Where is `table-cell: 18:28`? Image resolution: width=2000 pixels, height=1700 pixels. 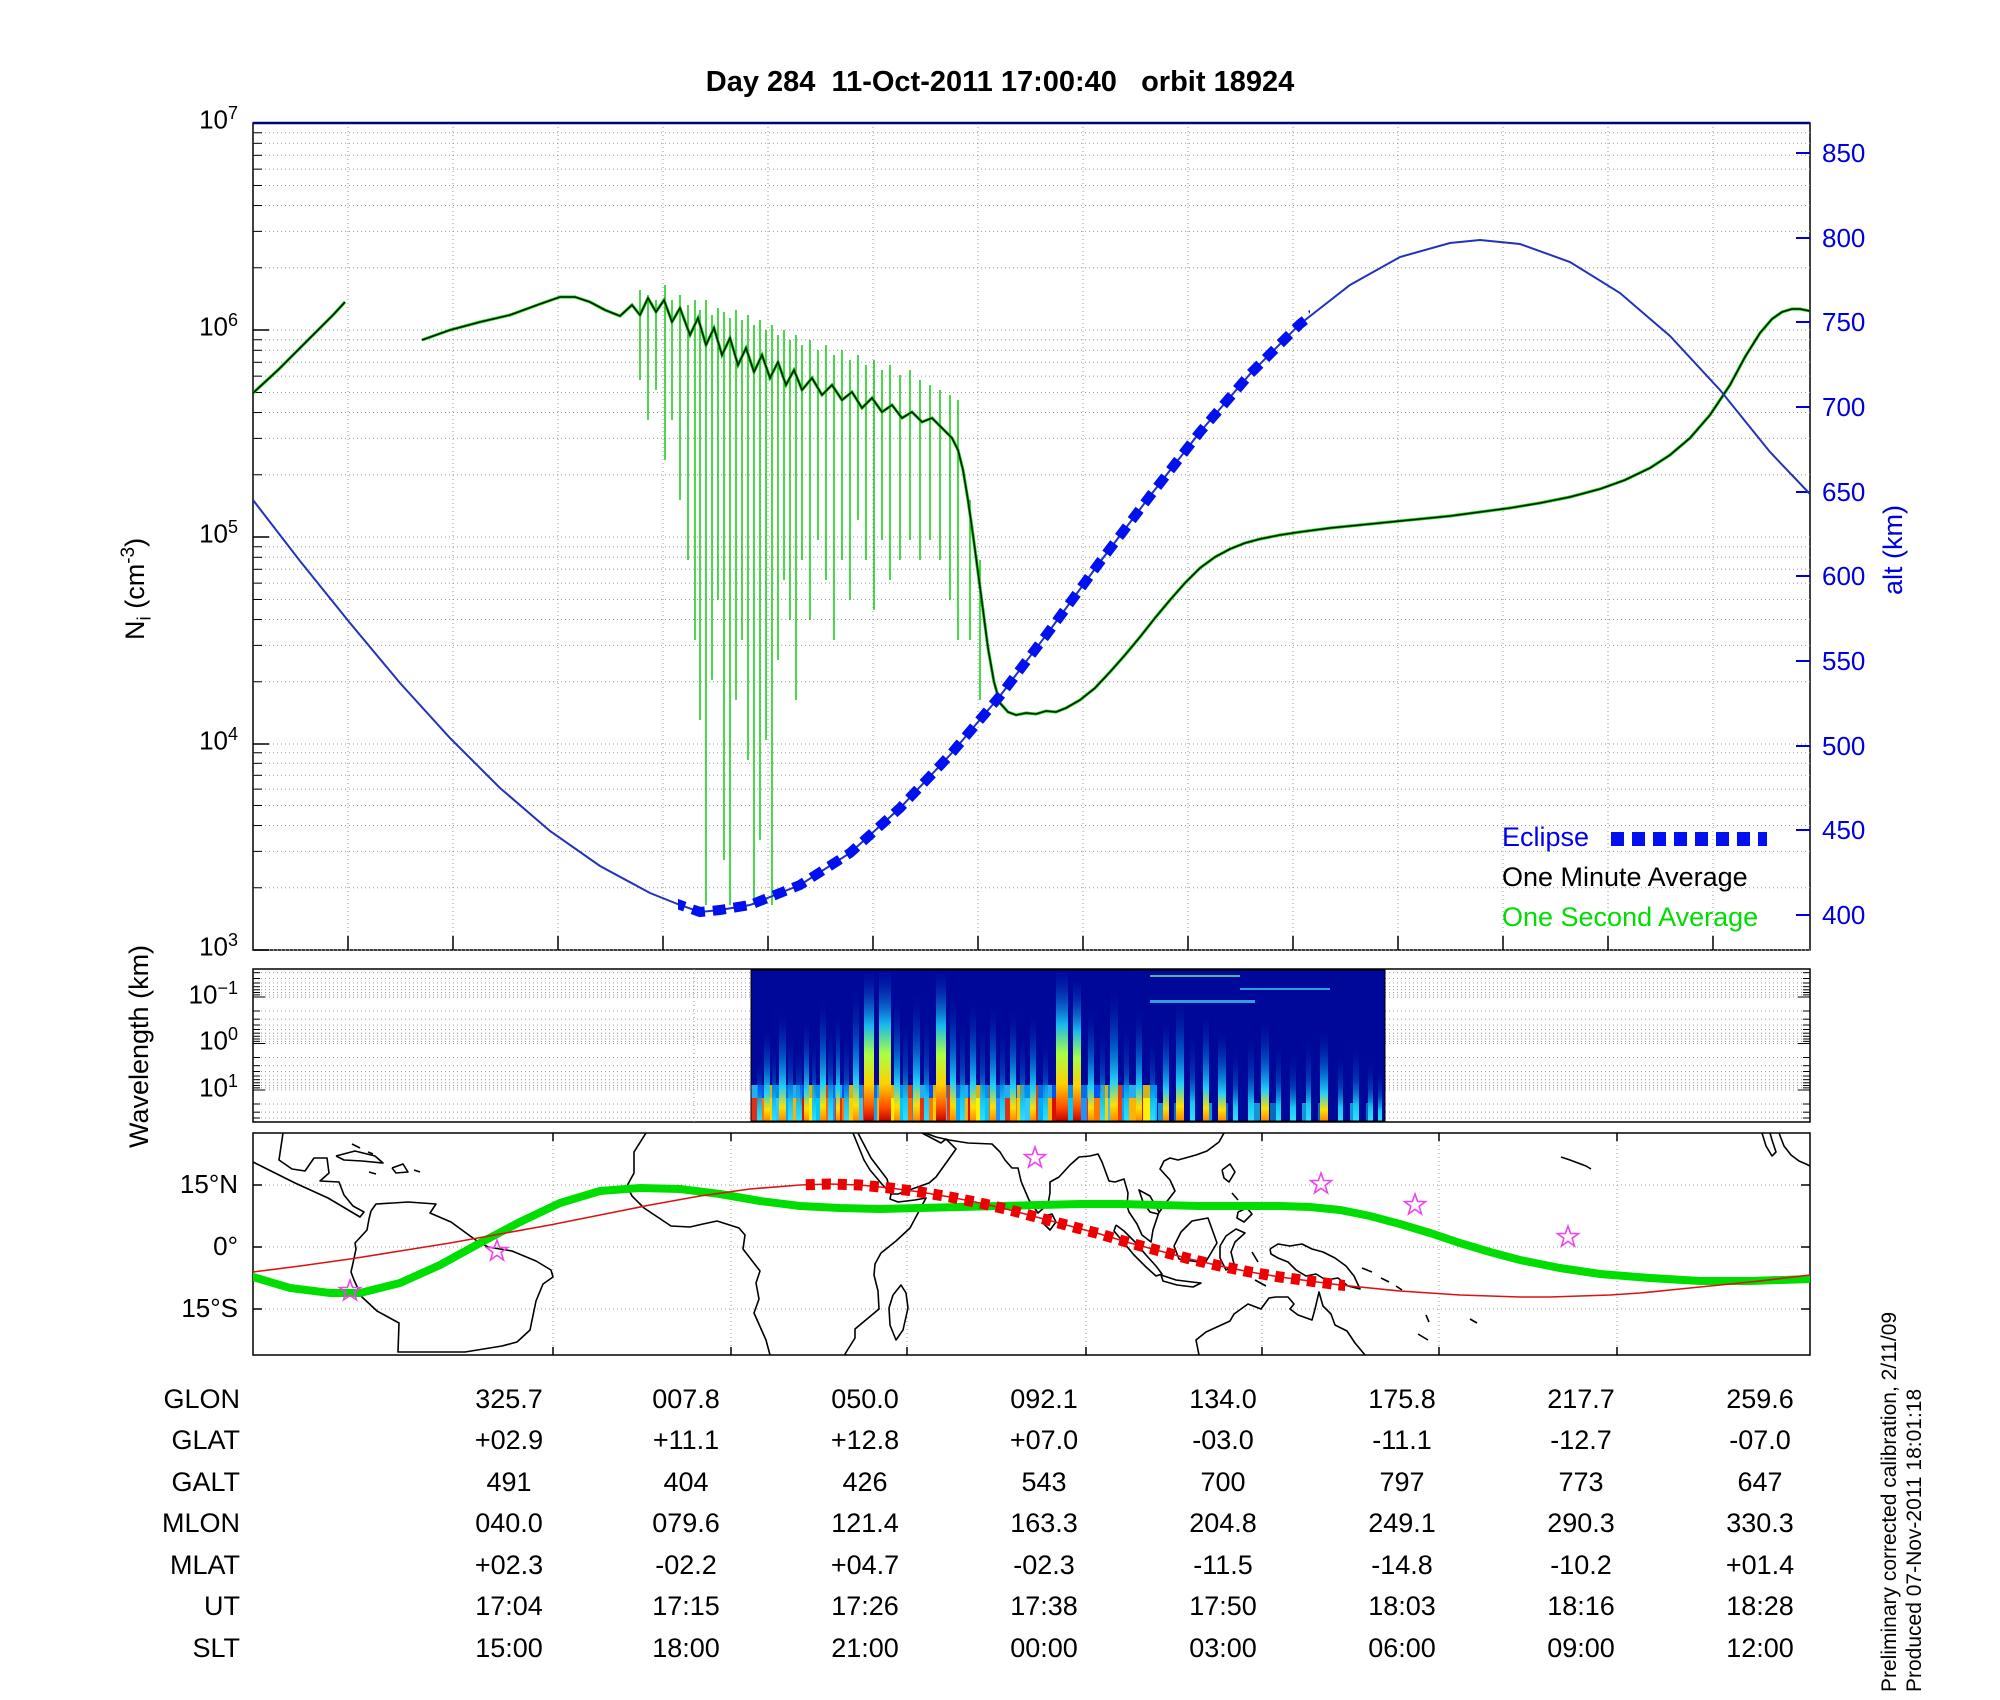 table-cell: 18:28 is located at coordinates (1760, 1606).